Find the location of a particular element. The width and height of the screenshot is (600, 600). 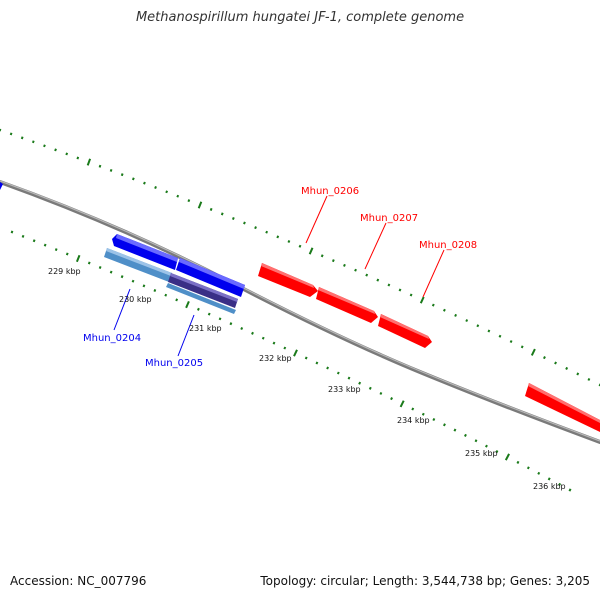

gene-label-mhun-0208: Mhun_0208 is located at coordinates (448, 245).